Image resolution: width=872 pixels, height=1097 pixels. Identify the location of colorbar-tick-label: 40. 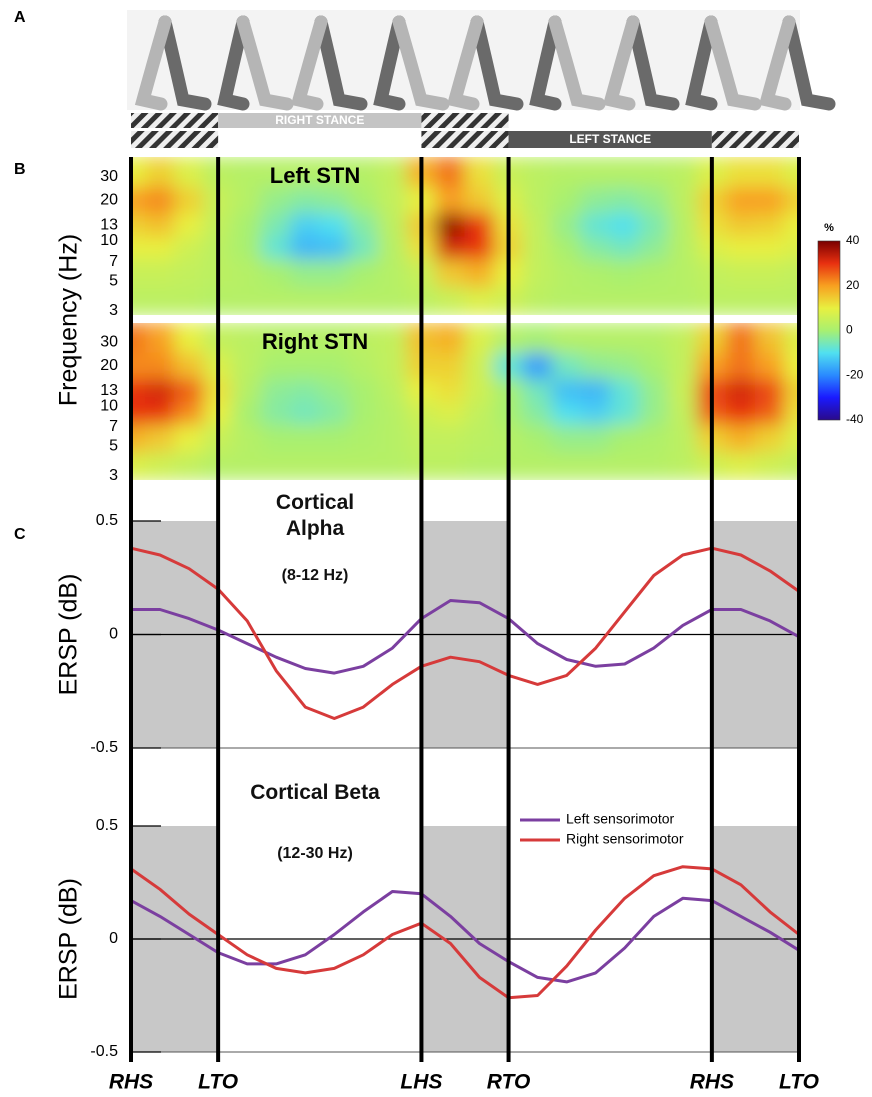
(853, 240).